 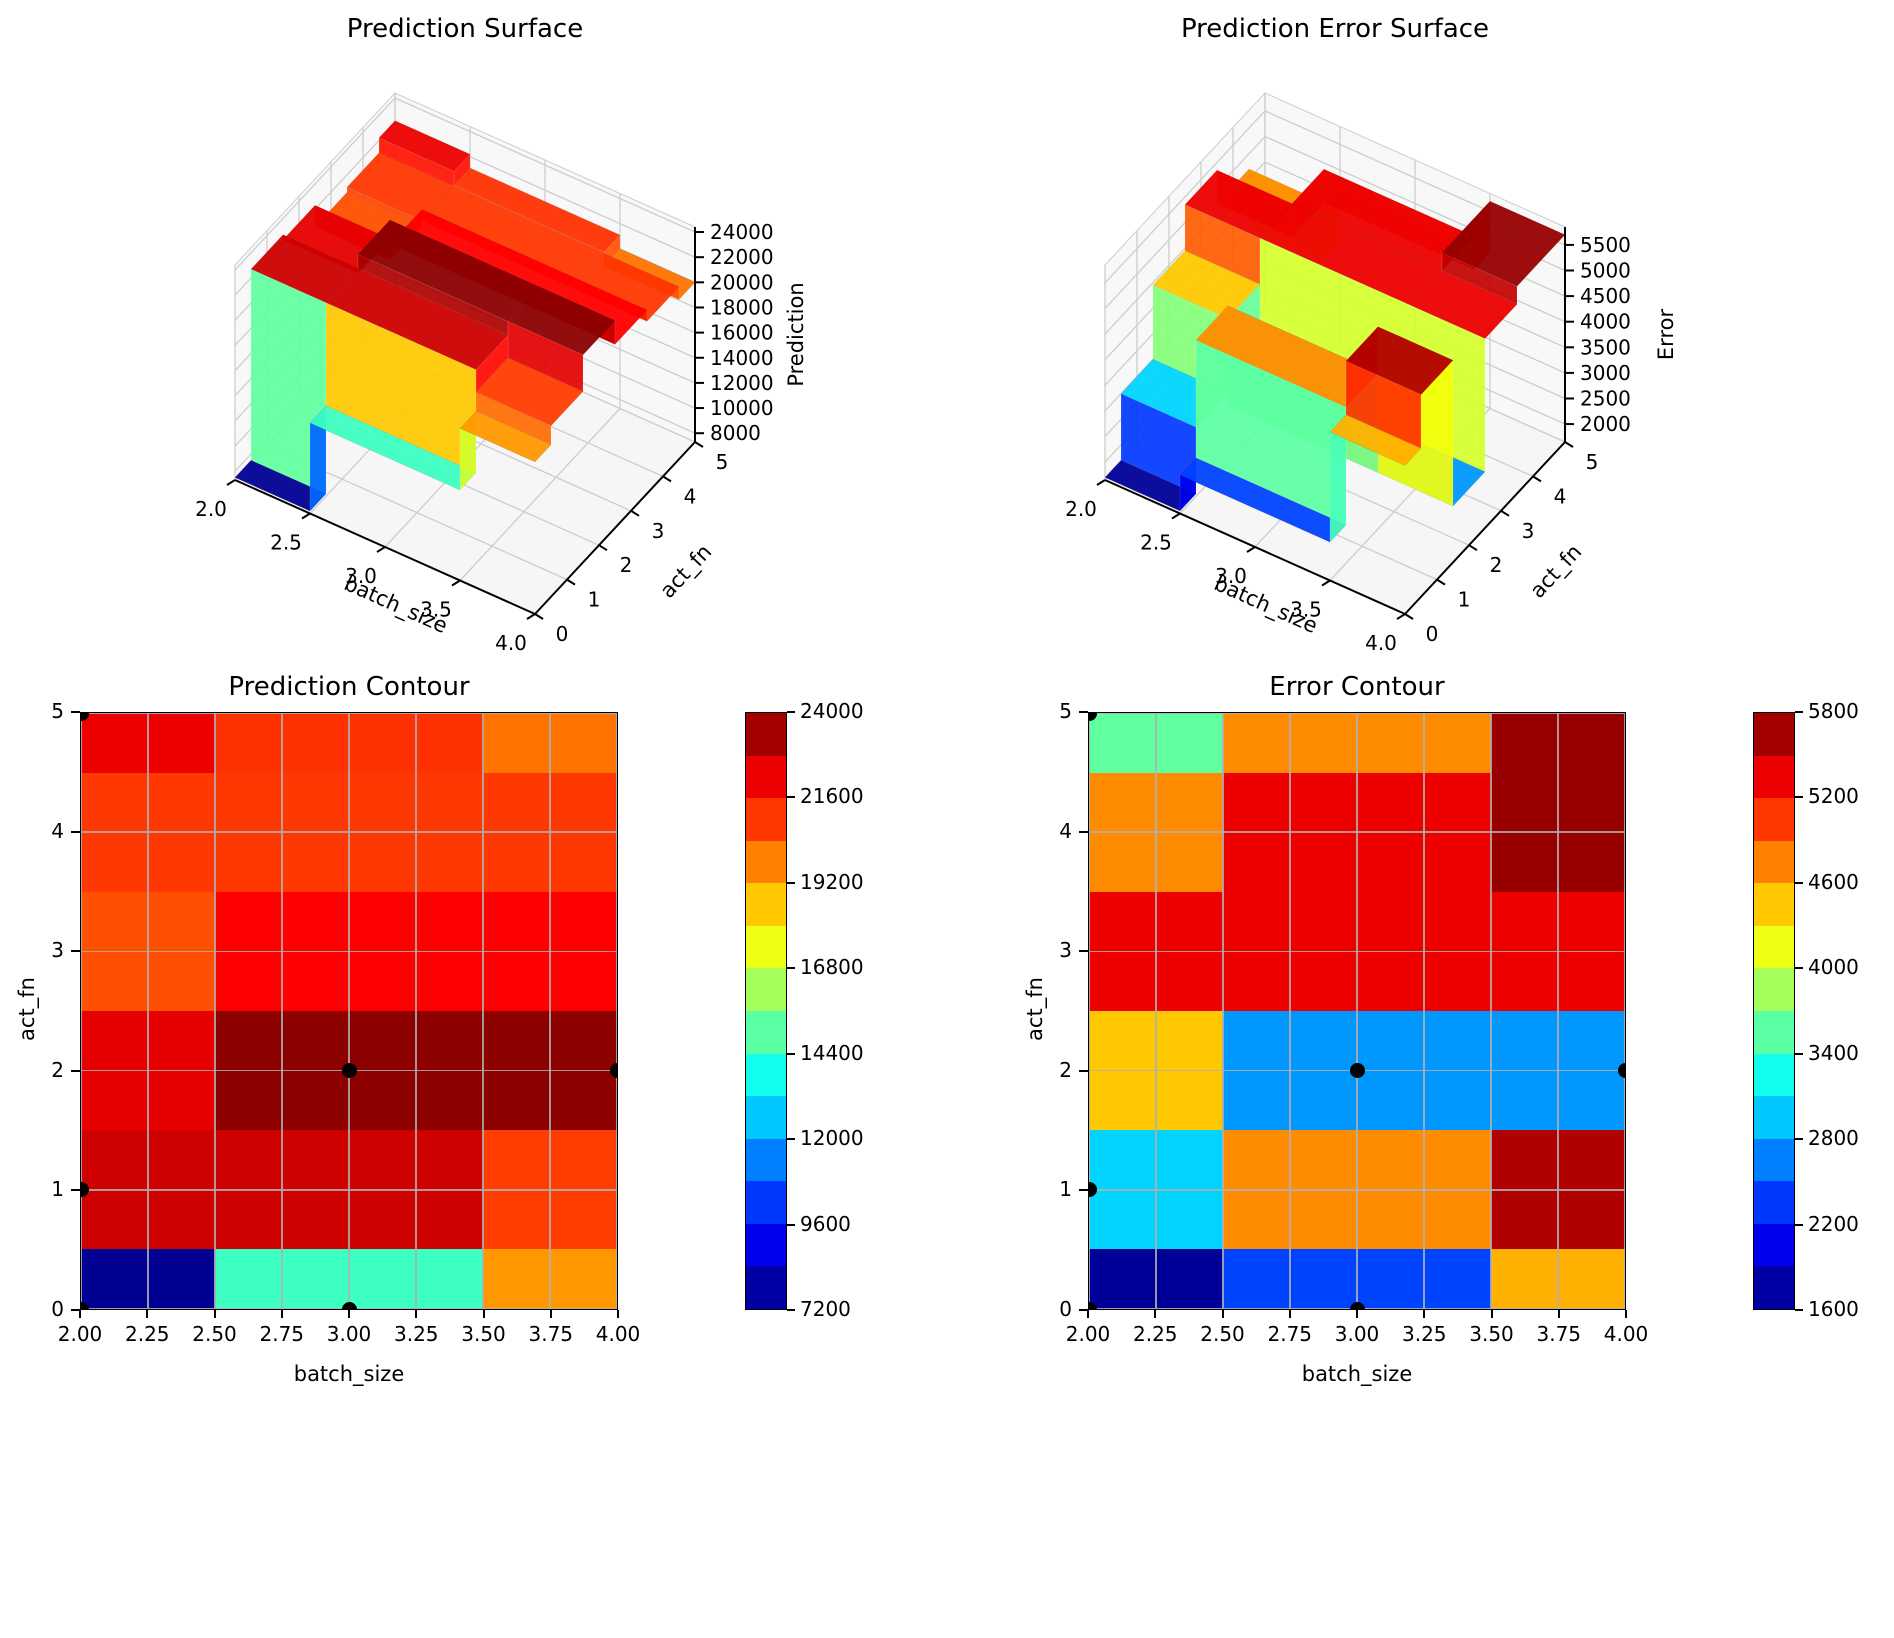 I want to click on x-tick-label: 3.75, so click(x=1559, y=1334).